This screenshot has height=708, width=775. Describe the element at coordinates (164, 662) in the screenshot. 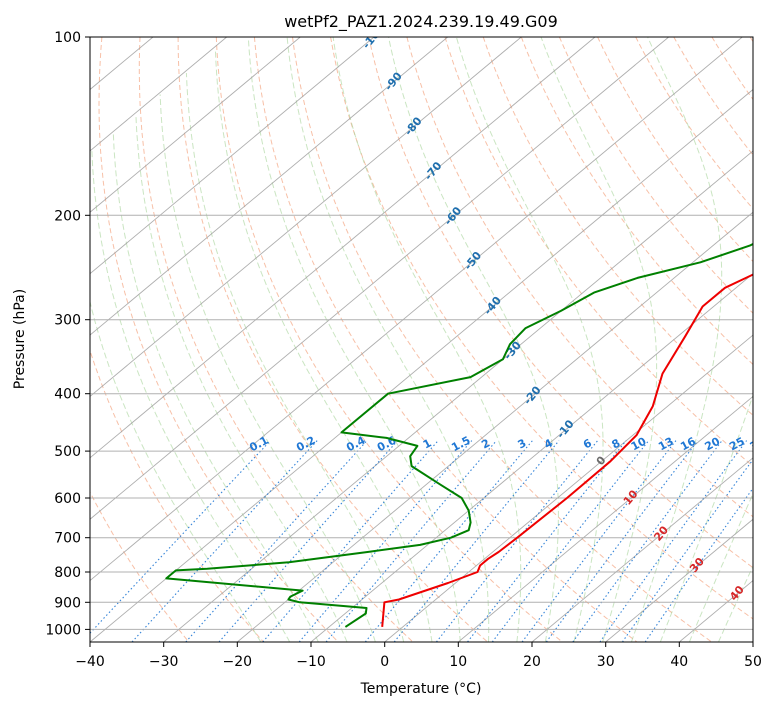

I see `x-tick-label: −30` at that location.